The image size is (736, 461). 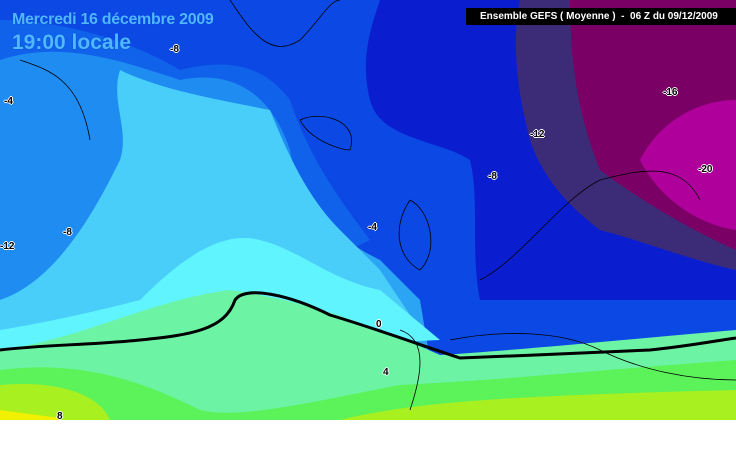 I want to click on forecast-time: 19:00 locale, so click(x=72, y=42).